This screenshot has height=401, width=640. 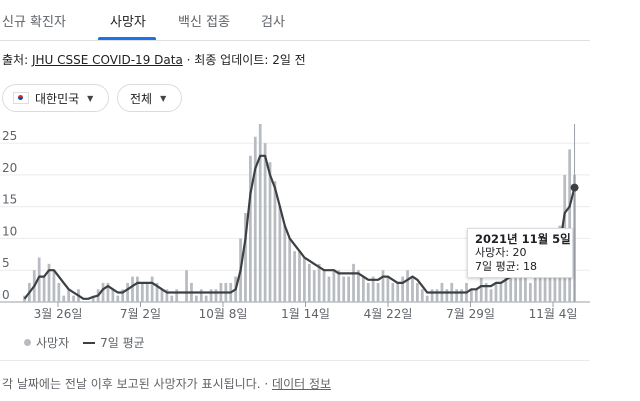 What do you see at coordinates (127, 38) in the screenshot?
I see `active-tab-indicator` at bounding box center [127, 38].